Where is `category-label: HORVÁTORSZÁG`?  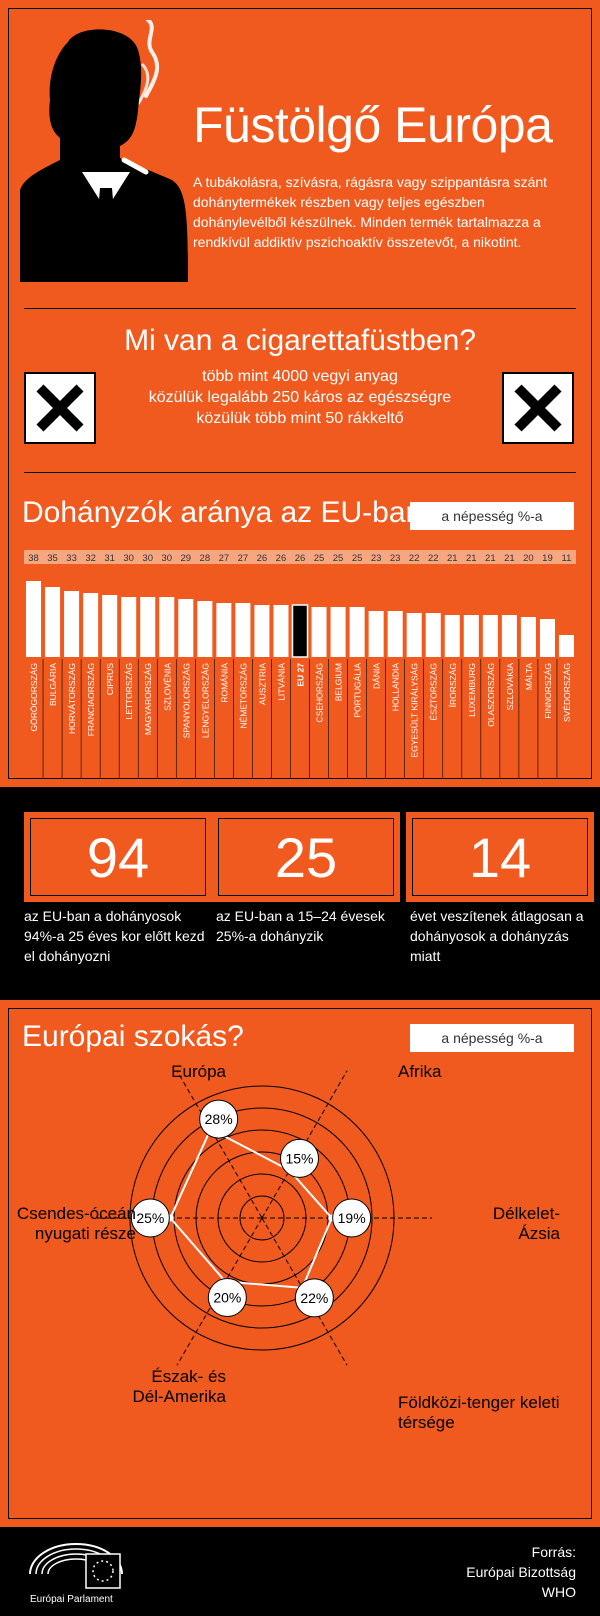
category-label: HORVÁTORSZÁG is located at coordinates (72, 698).